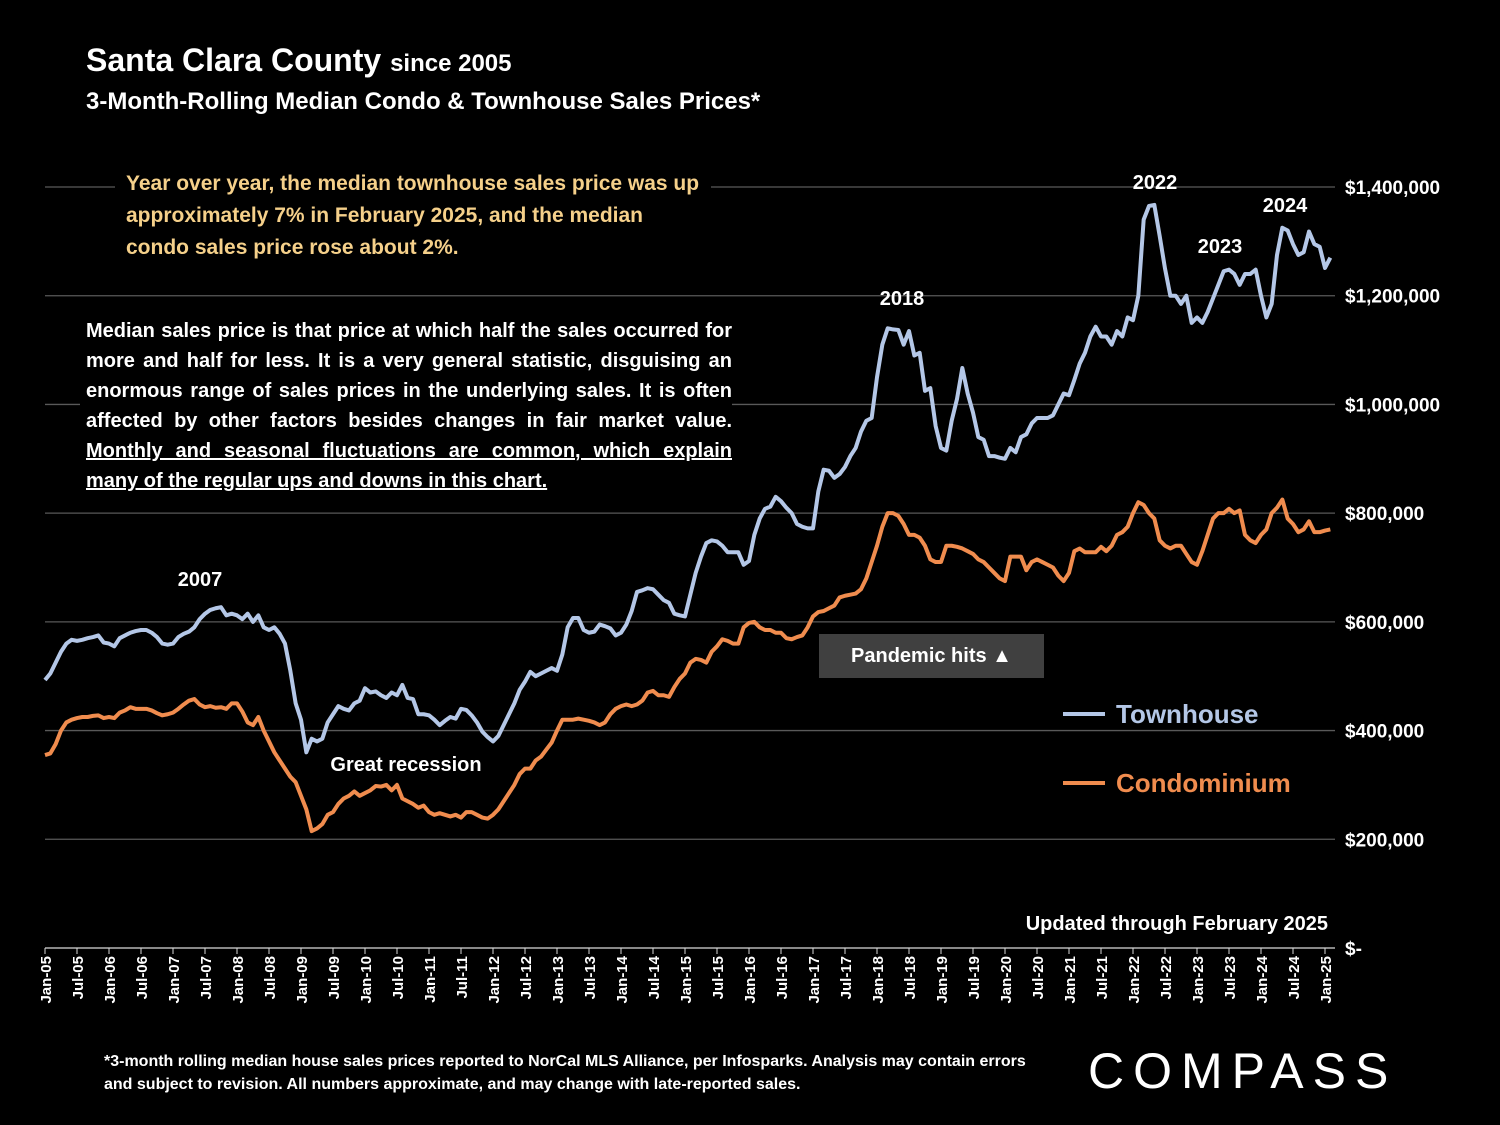  I want to click on y-tick-label: $400,000, so click(1384, 732).